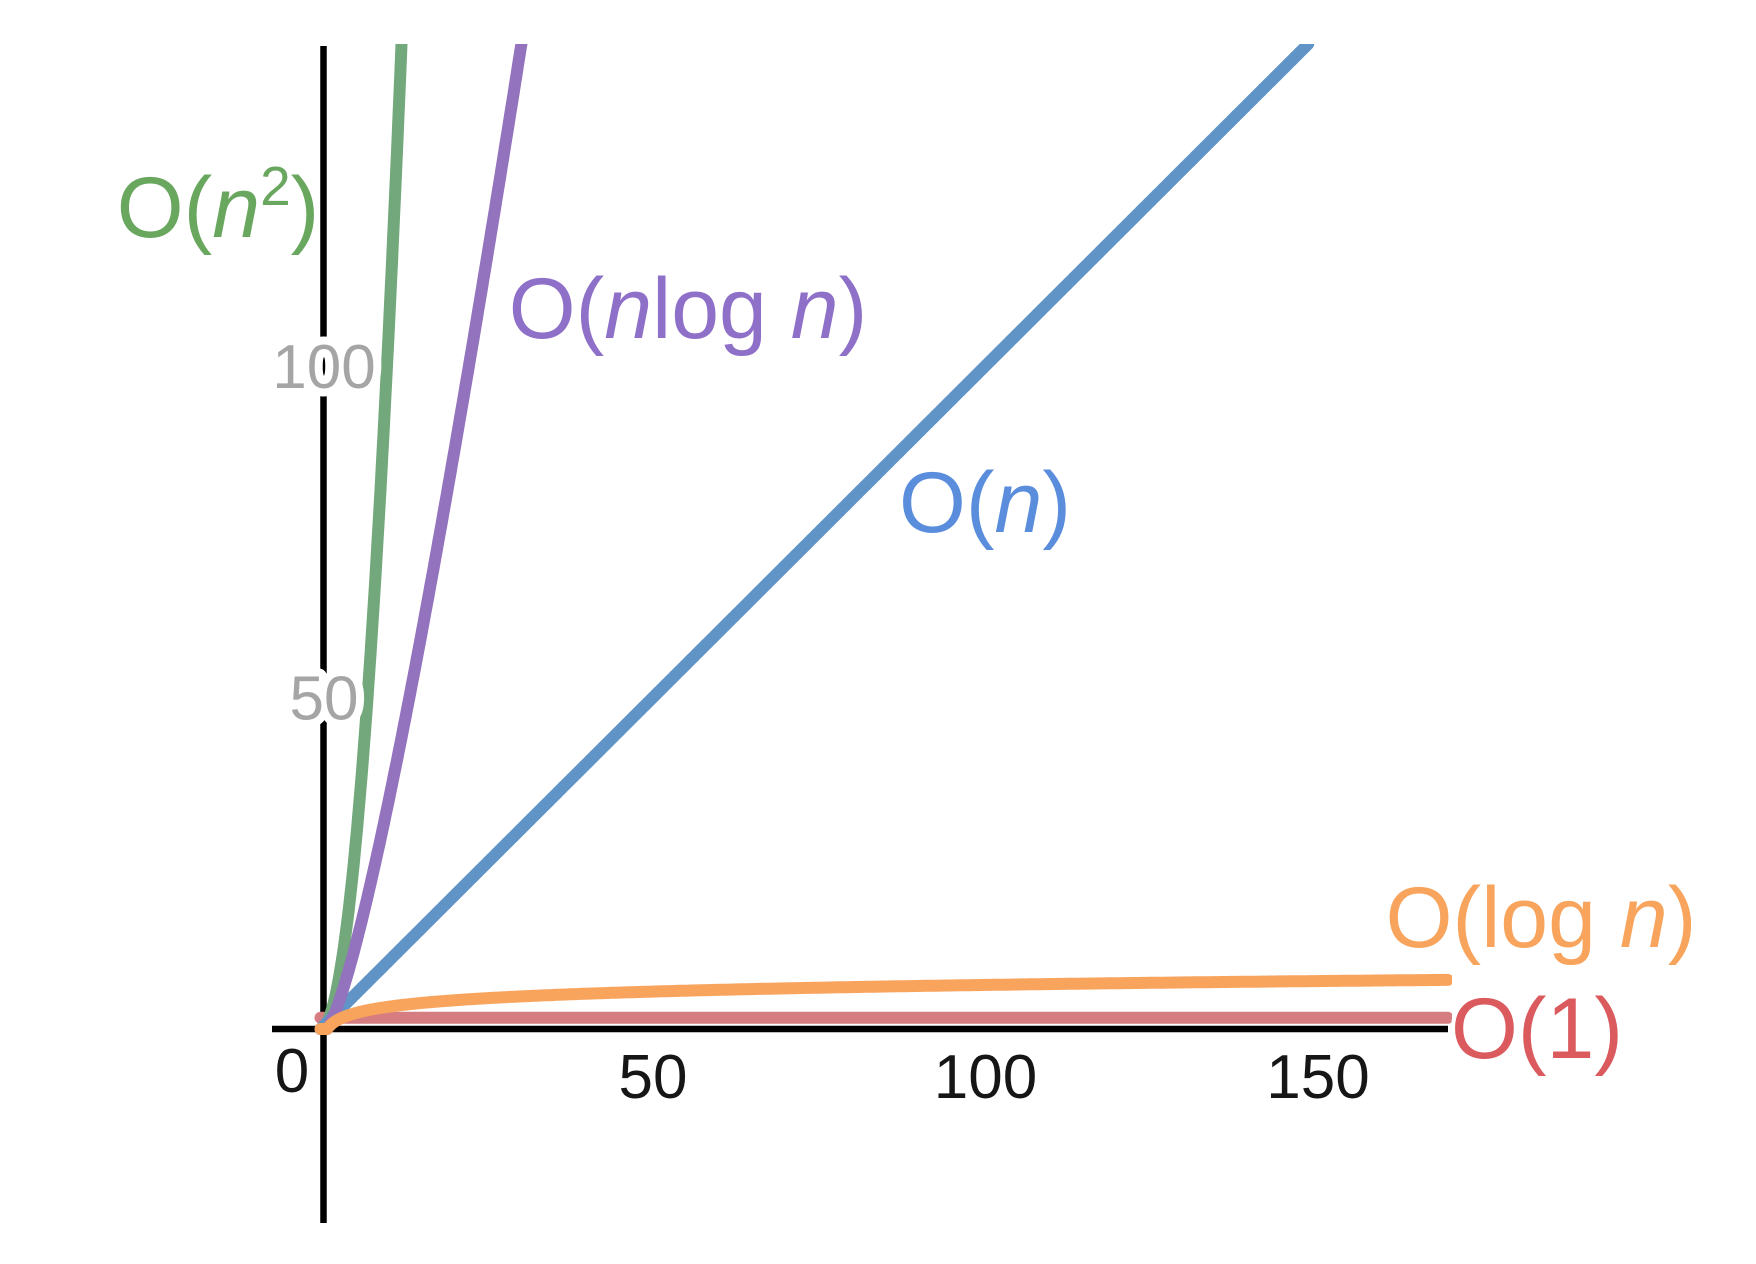 The width and height of the screenshot is (1756, 1264). I want to click on series-label-nlogn: O(nlog n), so click(688, 309).